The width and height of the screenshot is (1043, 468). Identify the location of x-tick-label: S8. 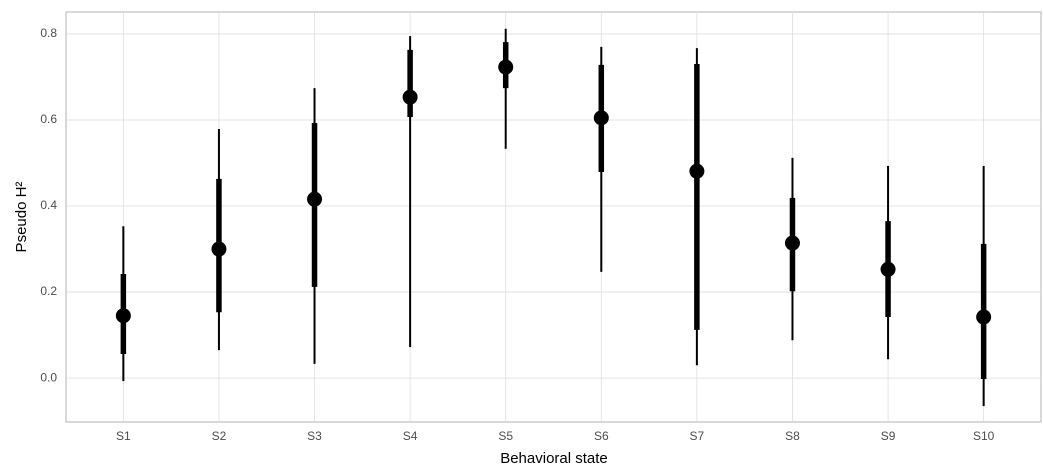
(792, 436).